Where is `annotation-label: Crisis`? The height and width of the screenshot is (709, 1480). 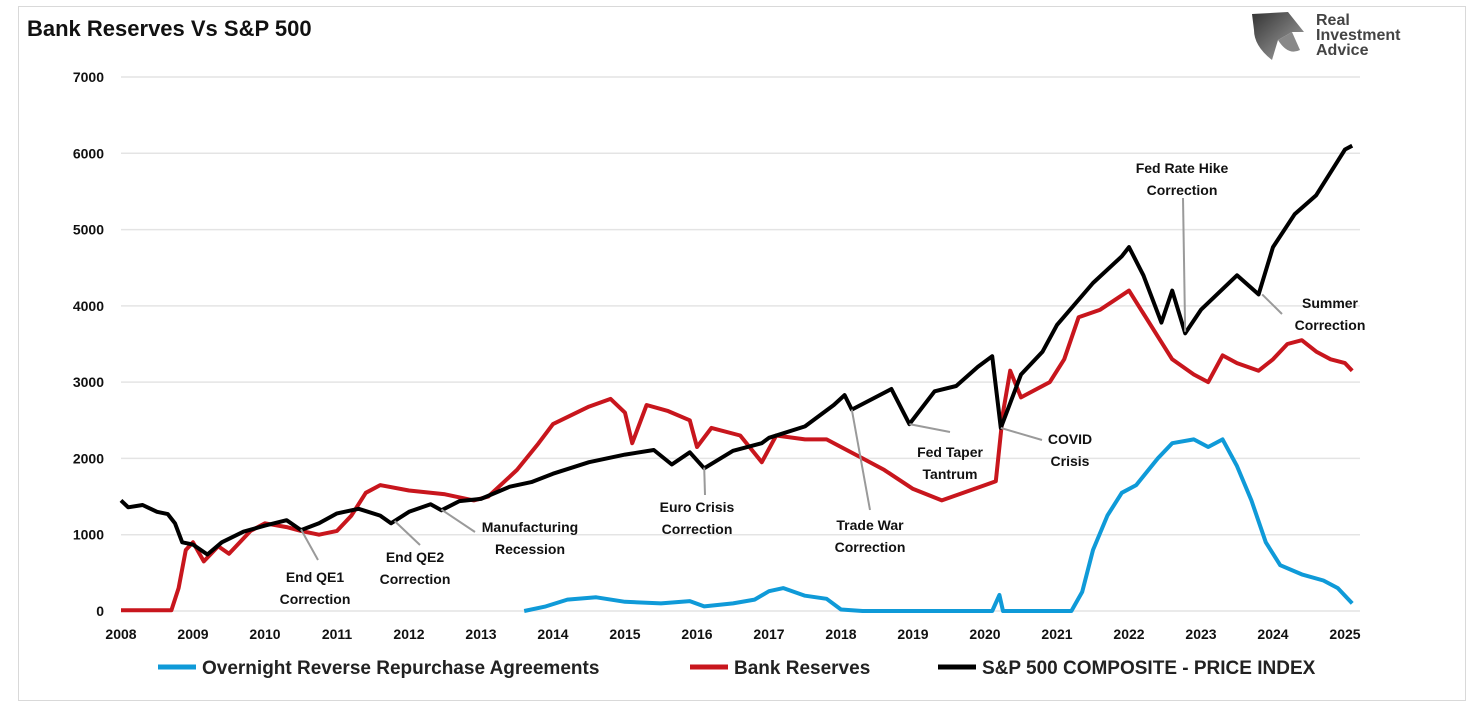
annotation-label: Crisis is located at coordinates (1070, 461).